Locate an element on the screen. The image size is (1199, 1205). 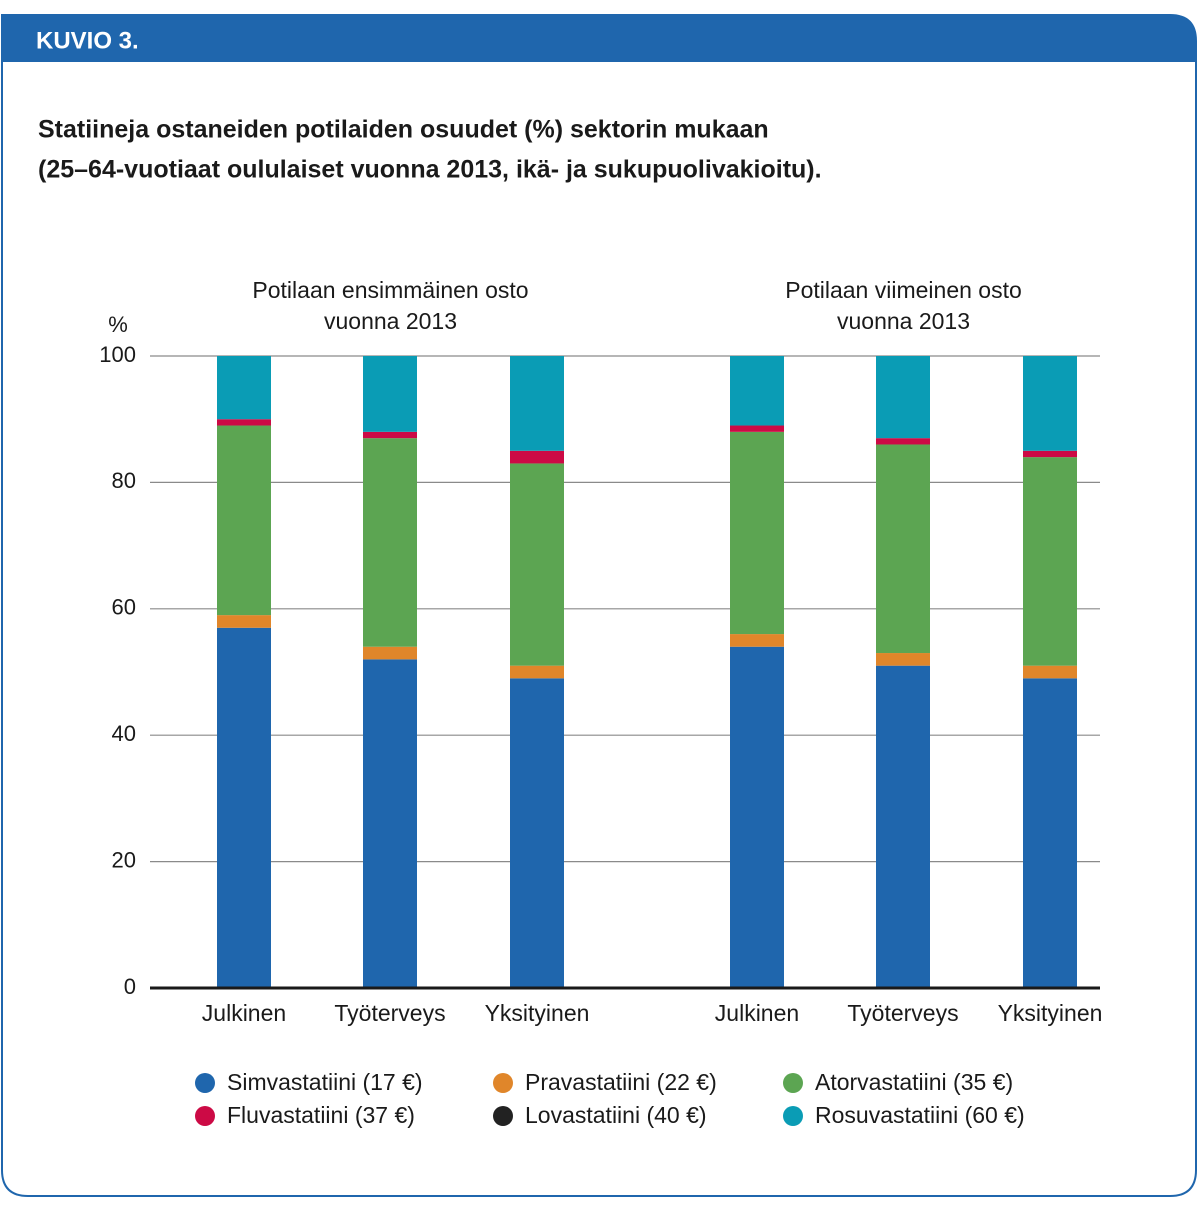
header-band is located at coordinates (599, 38).